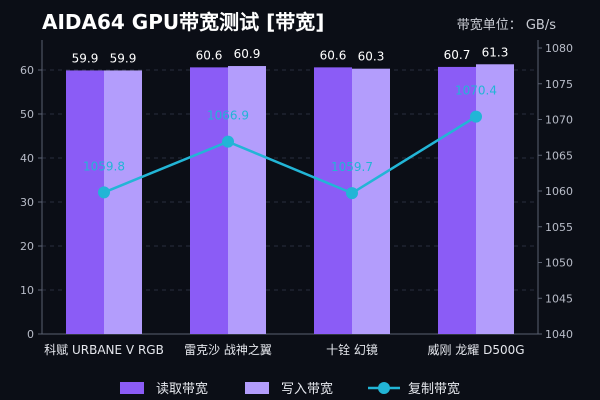 This screenshot has height=400, width=600. Describe the element at coordinates (559, 263) in the screenshot. I see `y-right-tick-label: 1050` at that location.